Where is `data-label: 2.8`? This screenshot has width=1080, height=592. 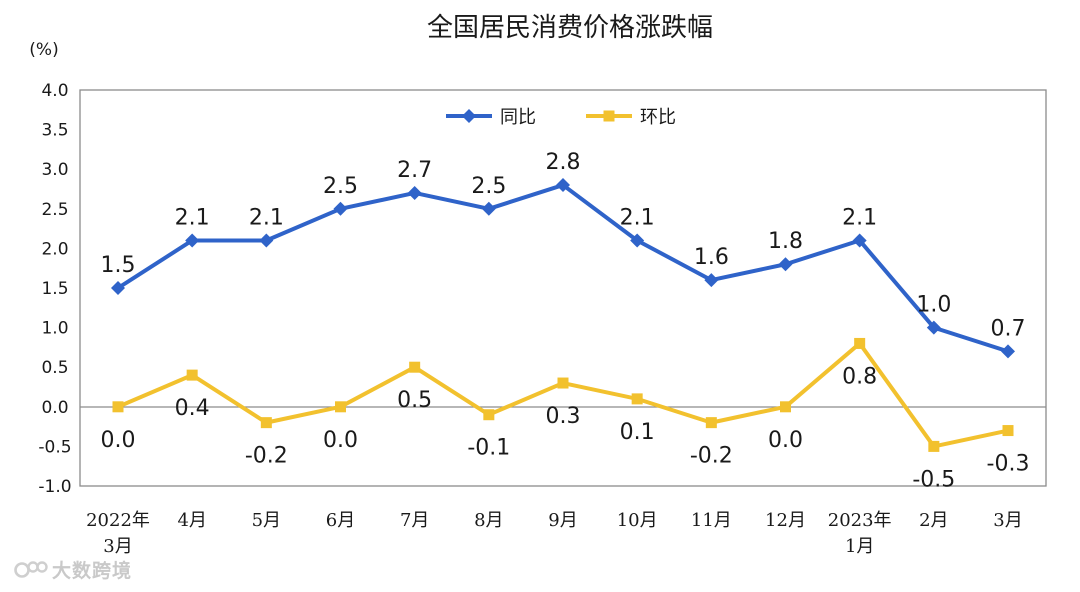
data-label: 2.8 is located at coordinates (563, 162).